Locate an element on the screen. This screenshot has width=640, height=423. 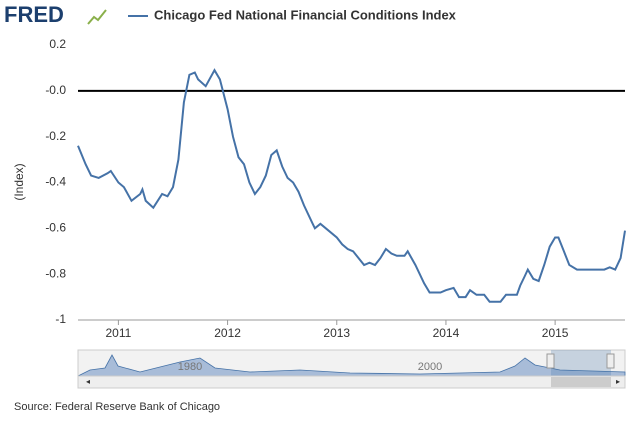
x-tick-label: 2012 is located at coordinates (227, 333).